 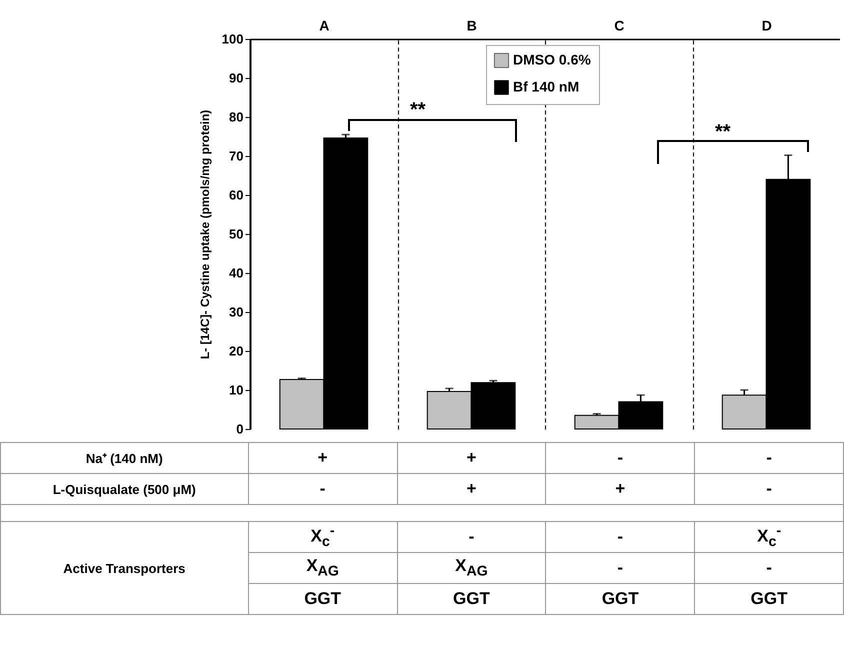 I want to click on text: L-Quisqualate (500 μM), so click(x=124, y=489).